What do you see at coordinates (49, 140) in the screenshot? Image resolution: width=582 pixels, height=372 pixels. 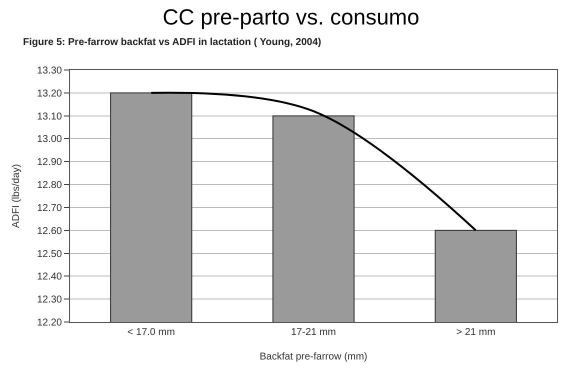 I see `y-tick-label: 13.00` at bounding box center [49, 140].